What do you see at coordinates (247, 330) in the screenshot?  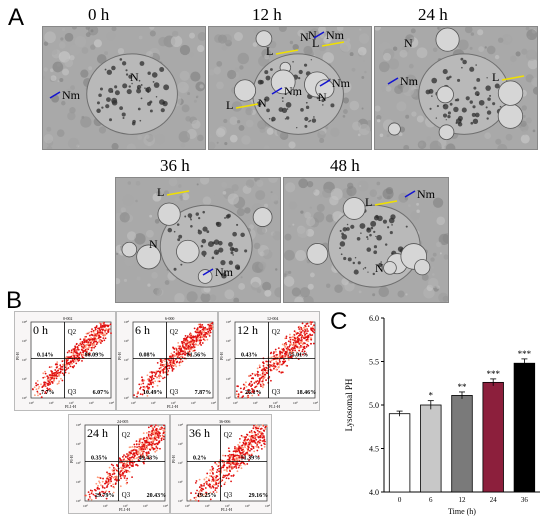 I see `flow-time-label: 12 h` at bounding box center [247, 330].